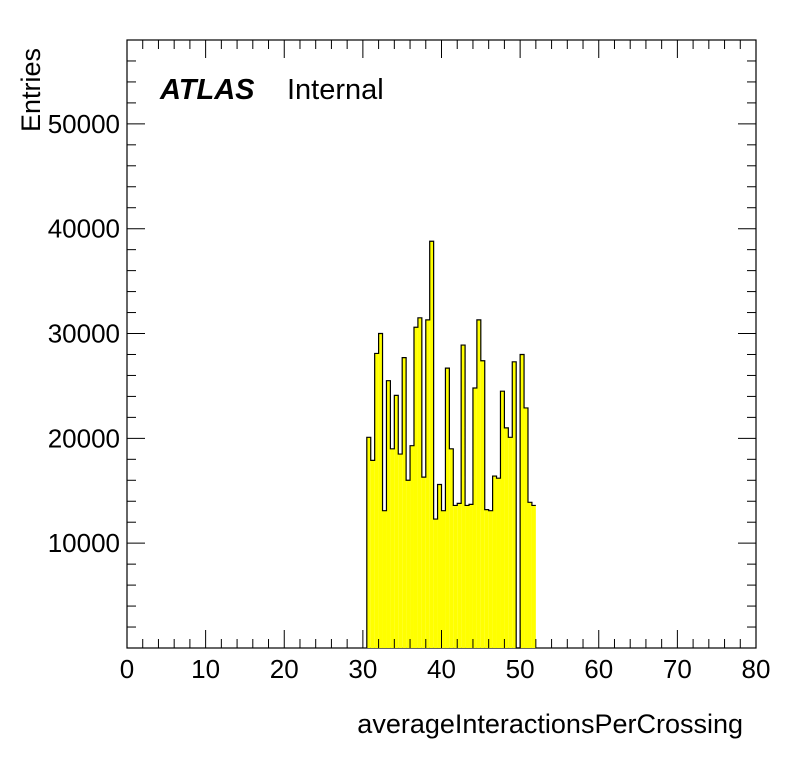 The image size is (796, 772). What do you see at coordinates (84, 124) in the screenshot?
I see `y-tick-label: 50000` at bounding box center [84, 124].